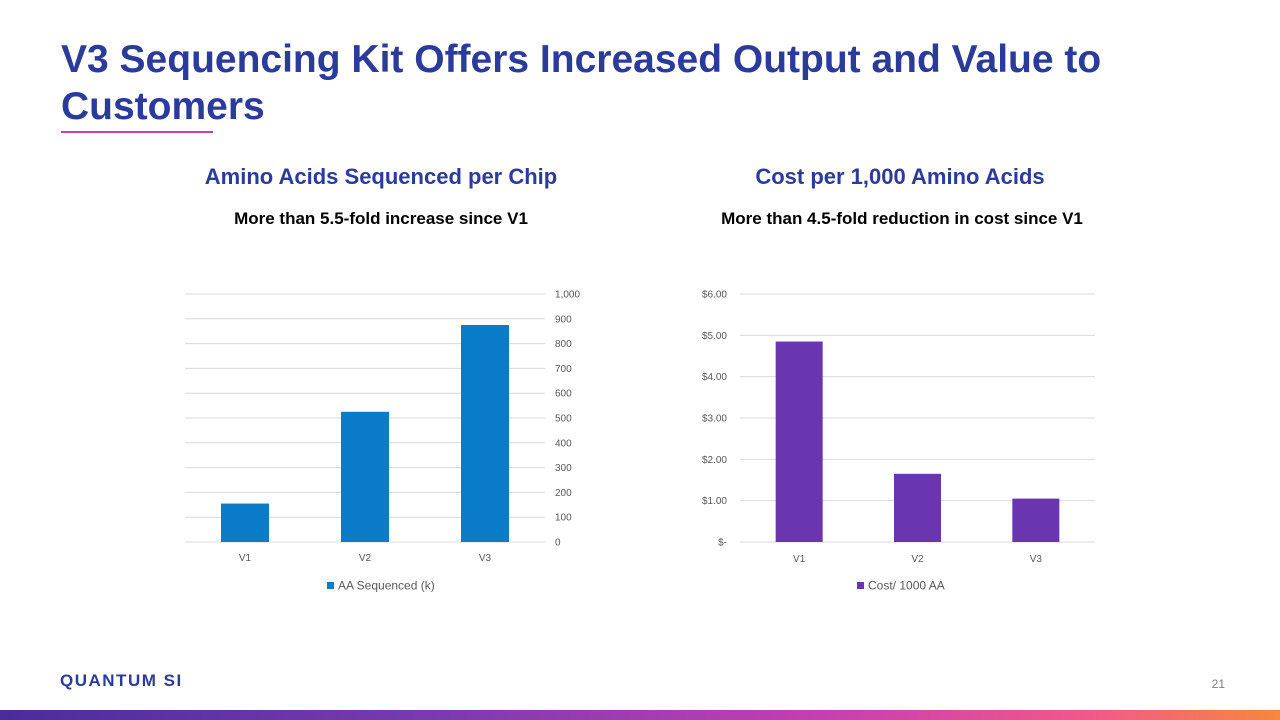 This screenshot has width=1280, height=720. Describe the element at coordinates (1036, 520) in the screenshot. I see `cost-bar-v3` at that location.